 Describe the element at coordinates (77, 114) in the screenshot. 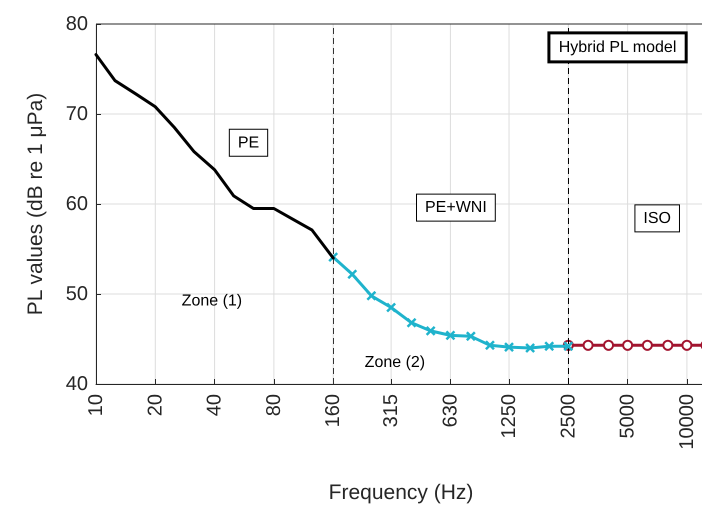

I see `y-tick-label: 70` at that location.